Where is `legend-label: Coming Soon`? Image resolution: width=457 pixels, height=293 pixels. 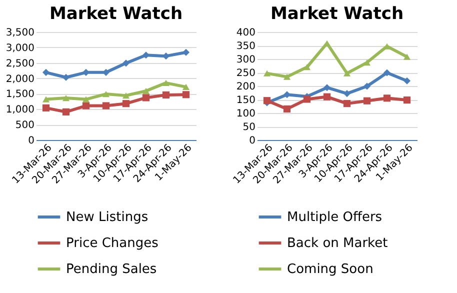 legend-label: Coming Soon is located at coordinates (330, 269).